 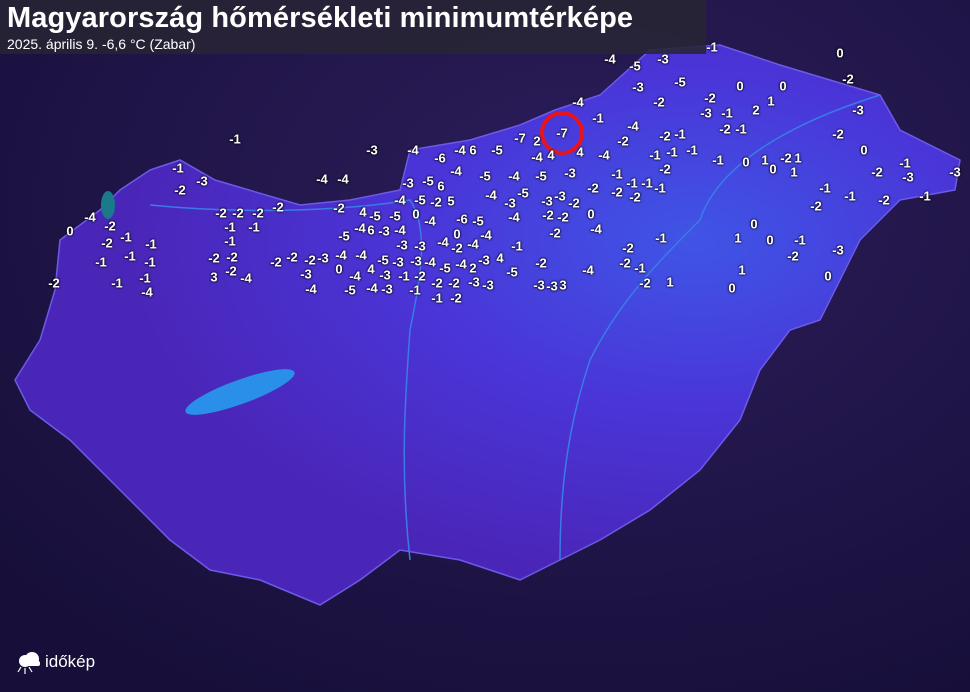 I want to click on page-title: Magyarország hőmérsékleti minimumtérképe, so click(x=320, y=18).